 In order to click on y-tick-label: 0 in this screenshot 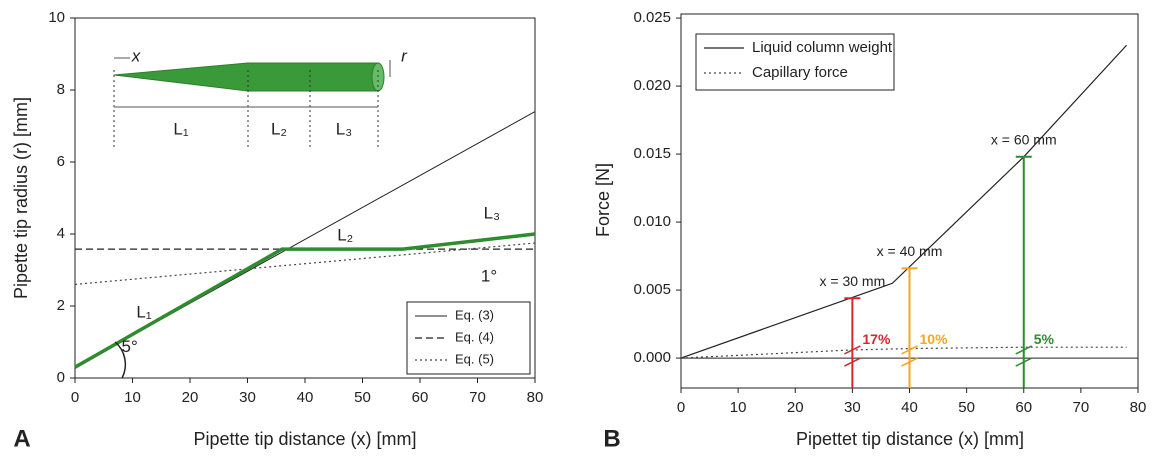, I will do `click(61, 377)`.